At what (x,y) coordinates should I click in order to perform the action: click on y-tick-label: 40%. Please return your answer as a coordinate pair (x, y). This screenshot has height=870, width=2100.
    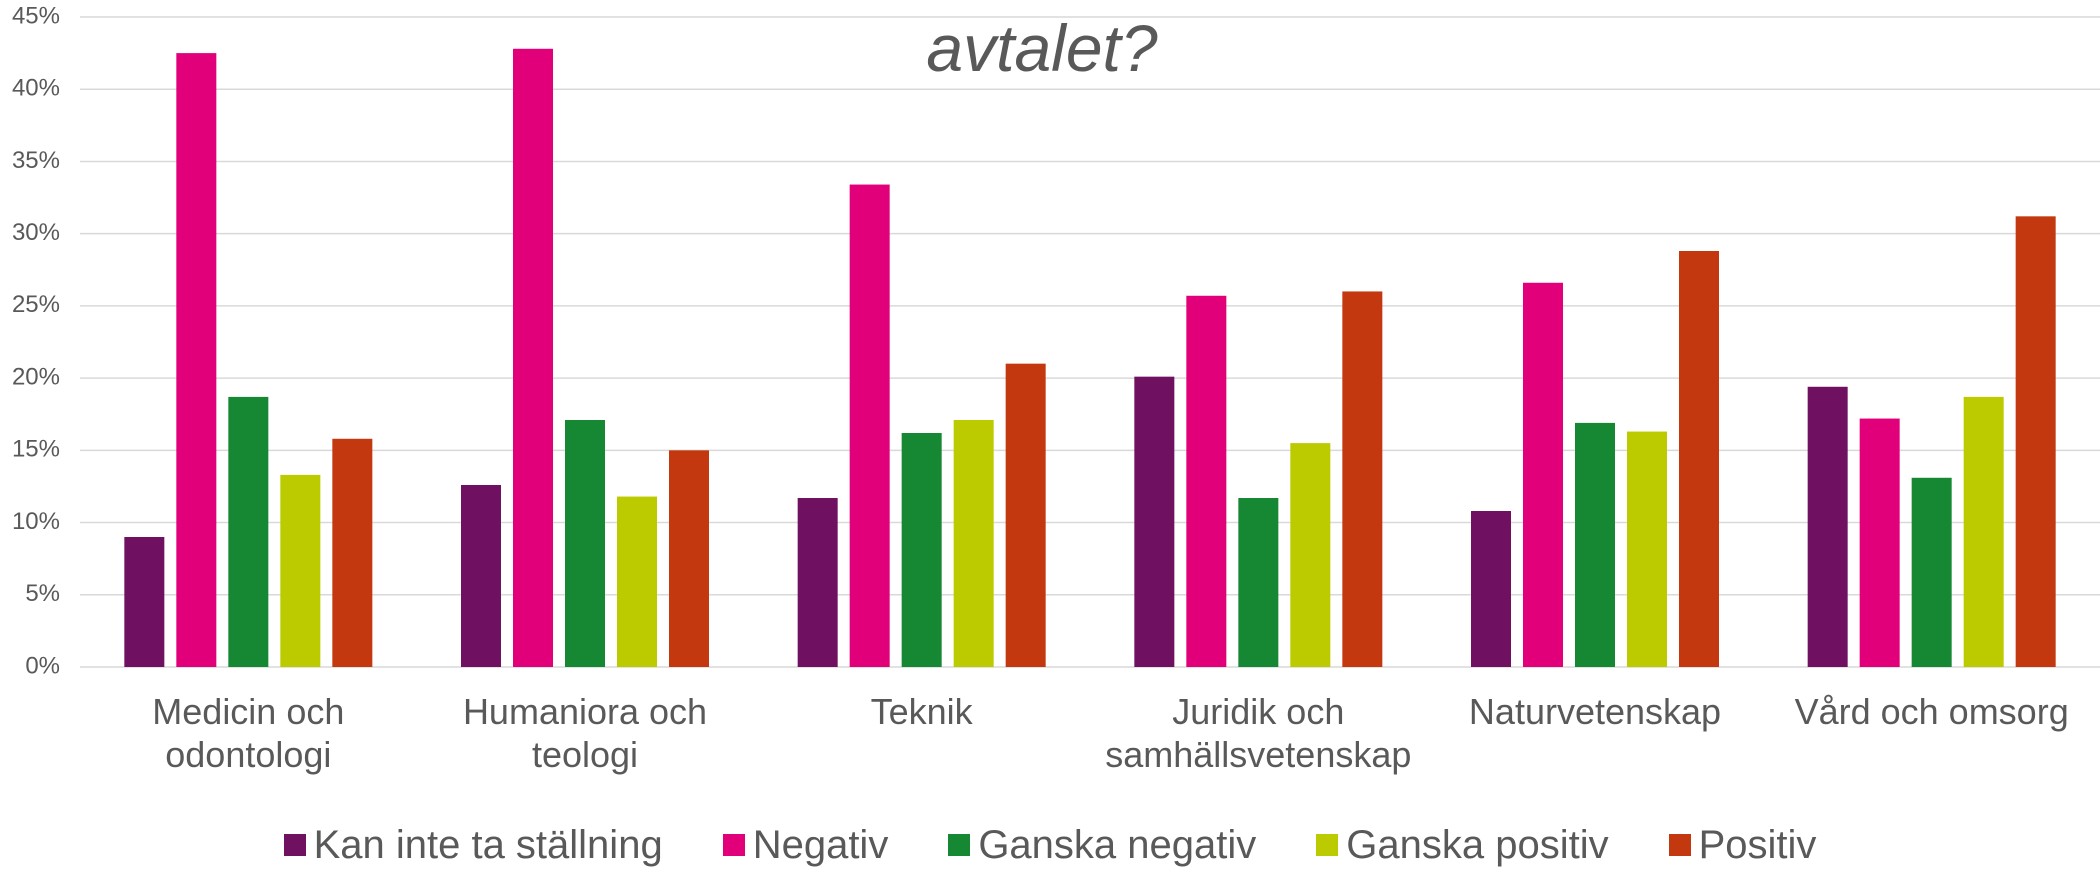
    Looking at the image, I should click on (36, 88).